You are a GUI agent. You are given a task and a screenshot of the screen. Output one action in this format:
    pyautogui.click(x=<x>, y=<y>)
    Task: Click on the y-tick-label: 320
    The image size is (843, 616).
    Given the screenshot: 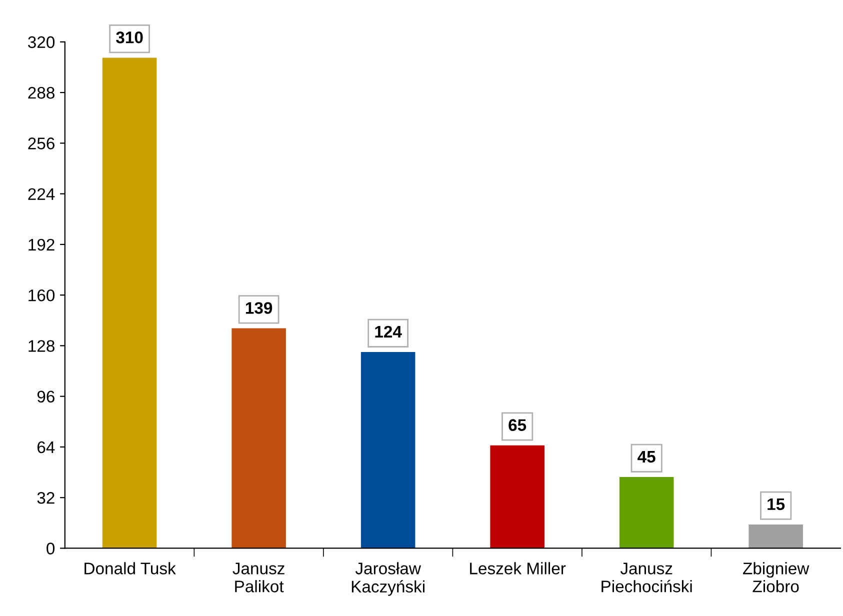 What is the action you would take?
    pyautogui.click(x=41, y=42)
    